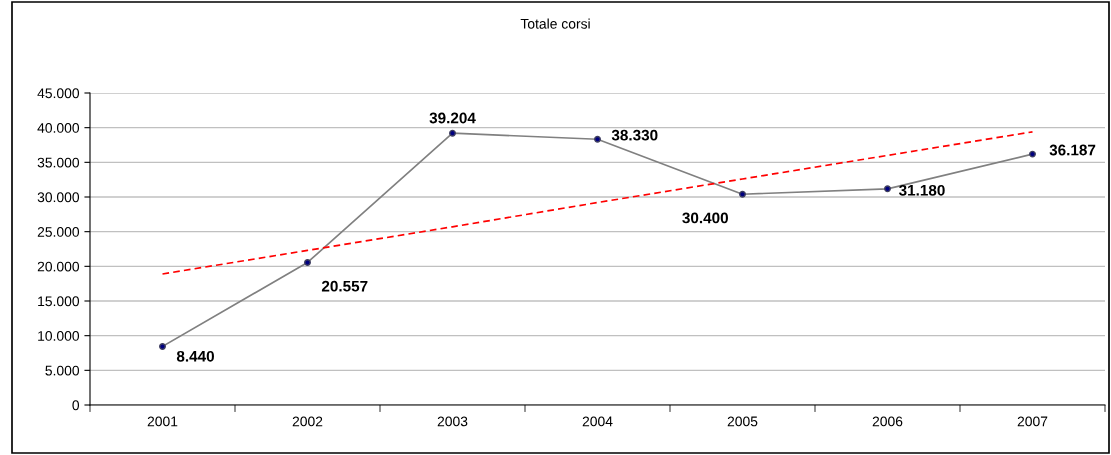 This screenshot has width=1111, height=455. I want to click on x-tick-label: 2004, so click(597, 421).